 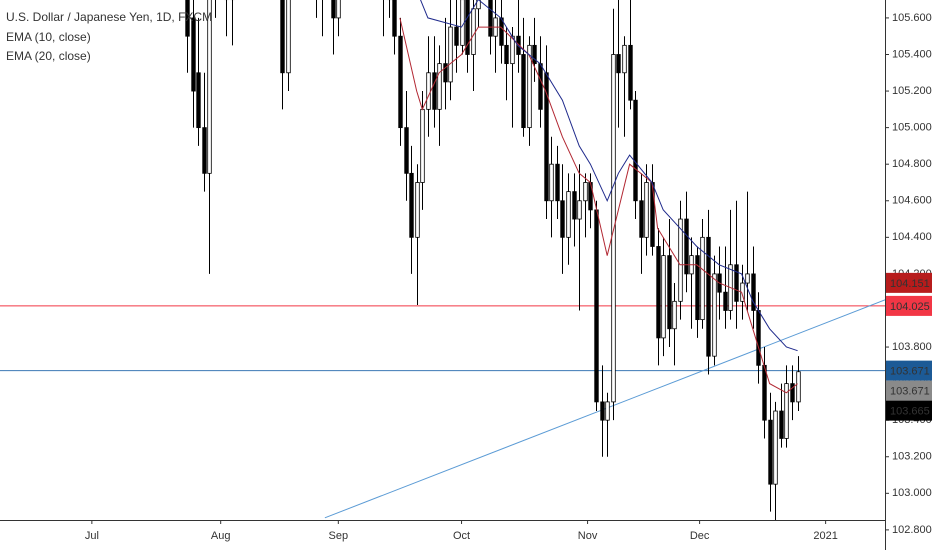 I want to click on price-labels: 104.151 104.025 103.671 103.671 103.665, so click(x=909, y=346).